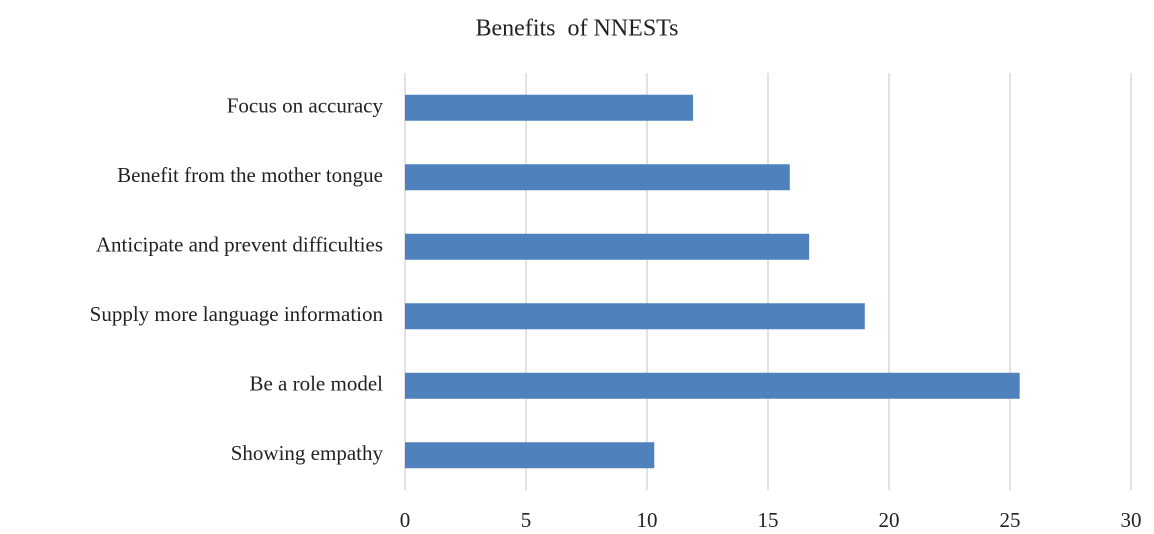  Describe the element at coordinates (768, 520) in the screenshot. I see `x-tick-label: 15` at that location.